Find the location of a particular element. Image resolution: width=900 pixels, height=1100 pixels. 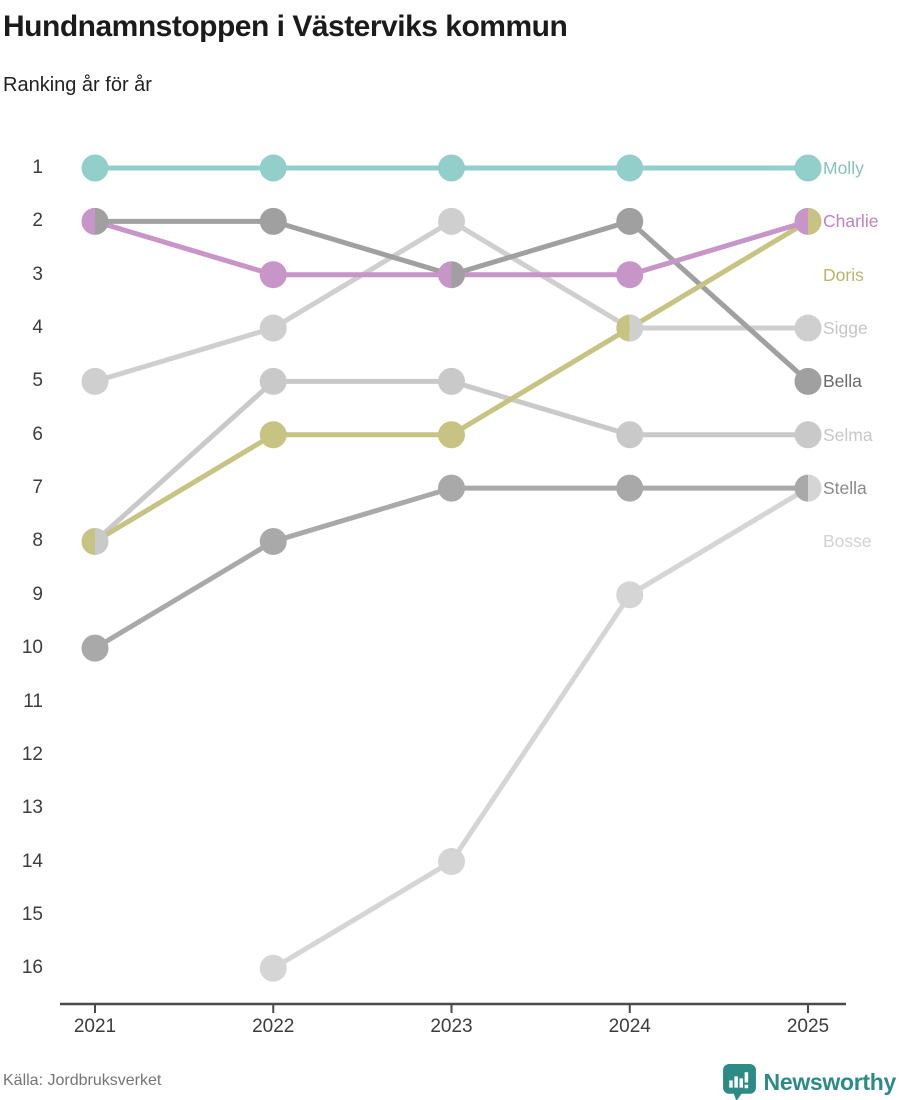

y-tick-label: 8 is located at coordinates (37, 541).